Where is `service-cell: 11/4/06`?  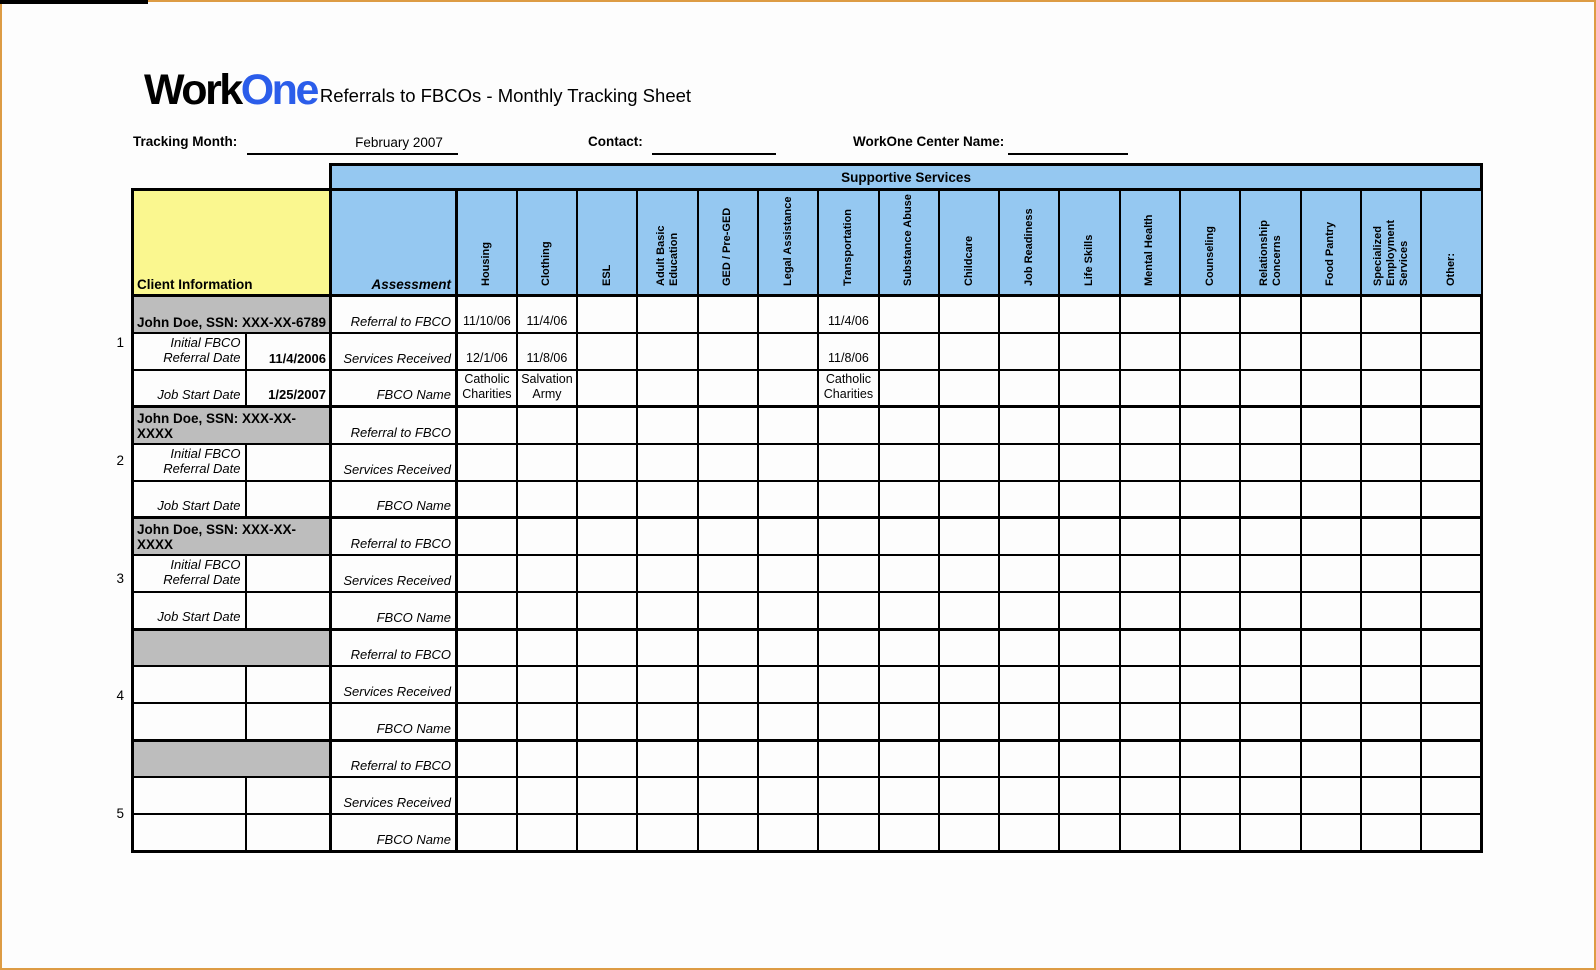 service-cell: 11/4/06 is located at coordinates (547, 314).